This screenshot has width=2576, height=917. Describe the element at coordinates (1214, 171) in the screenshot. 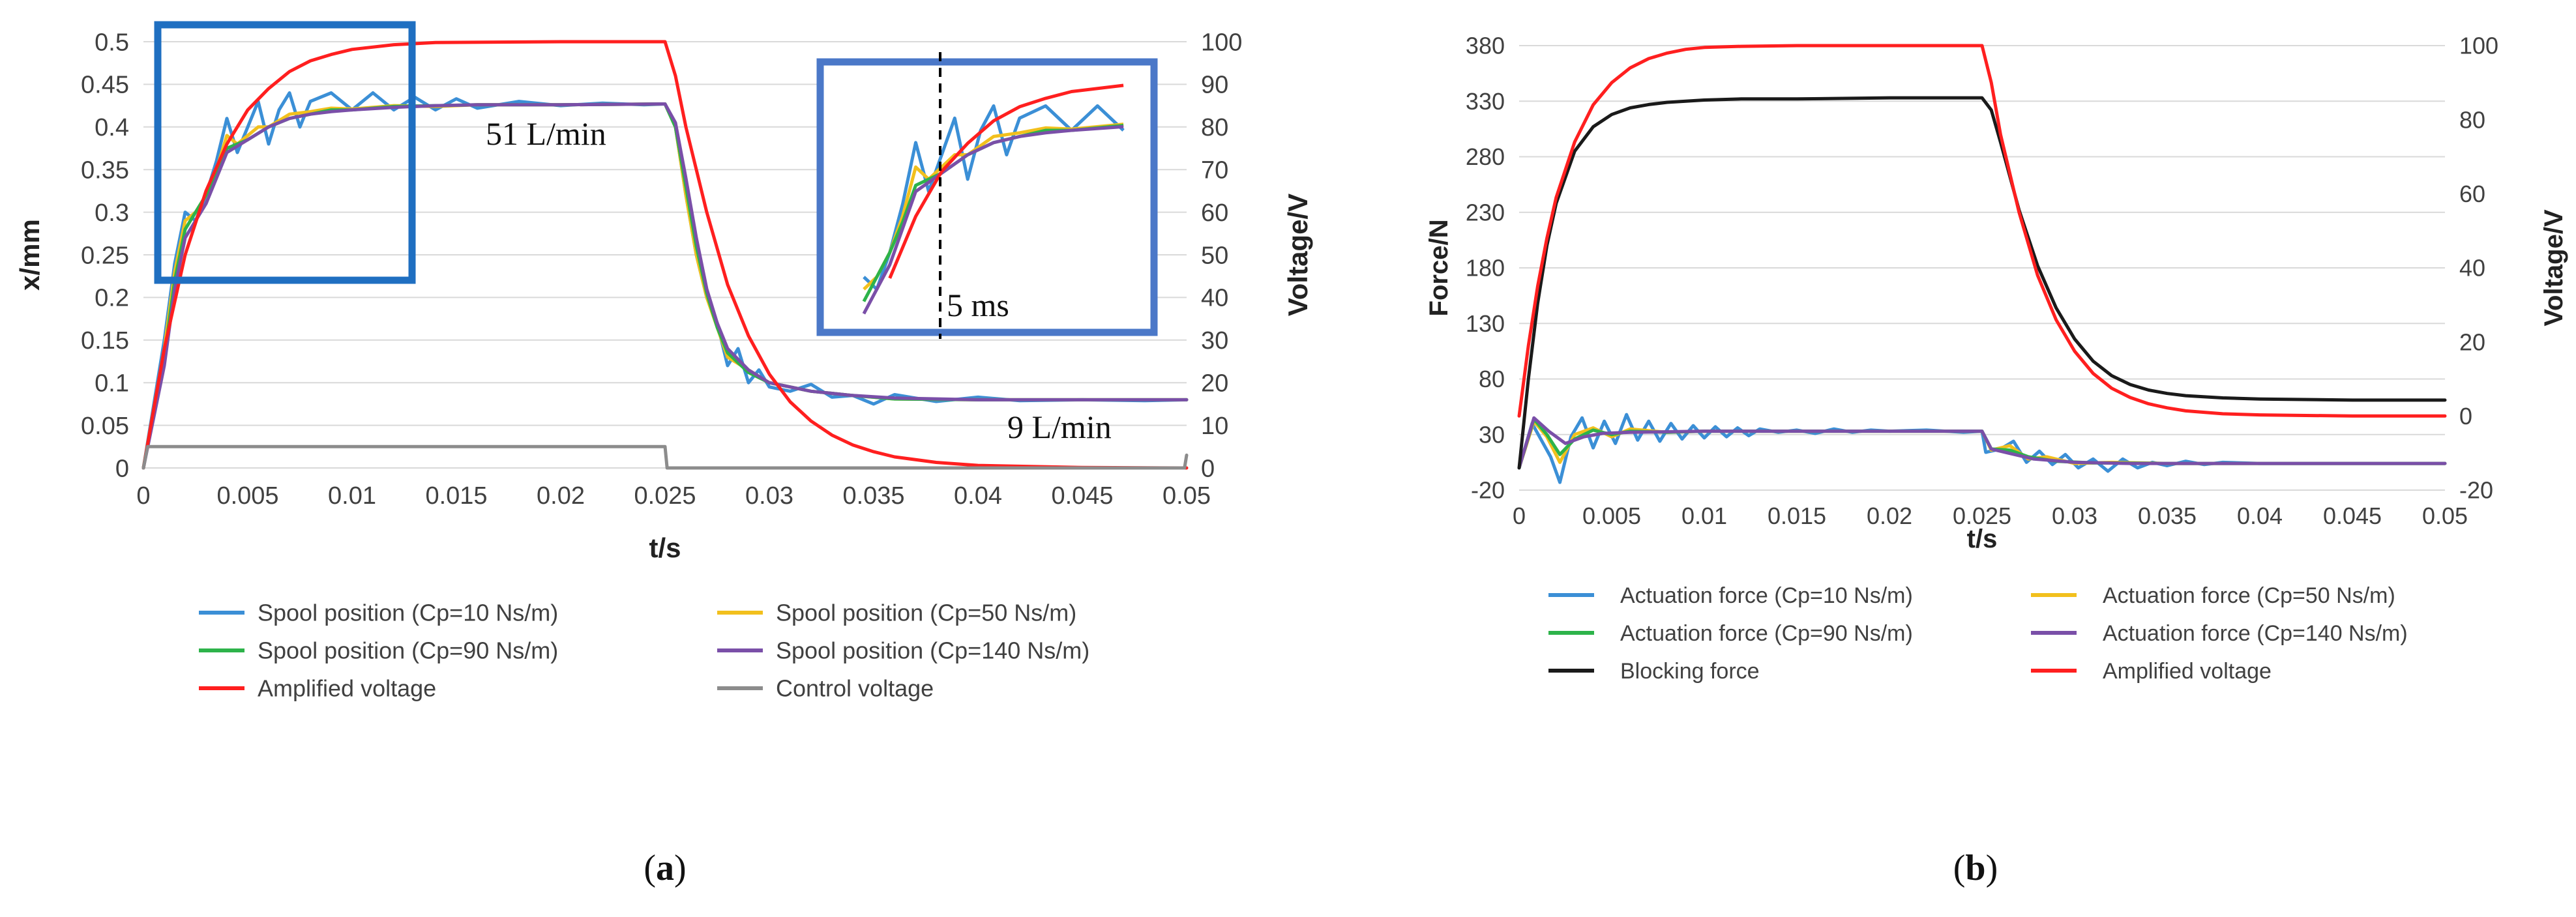

I see `y2-tick-label: 70` at that location.